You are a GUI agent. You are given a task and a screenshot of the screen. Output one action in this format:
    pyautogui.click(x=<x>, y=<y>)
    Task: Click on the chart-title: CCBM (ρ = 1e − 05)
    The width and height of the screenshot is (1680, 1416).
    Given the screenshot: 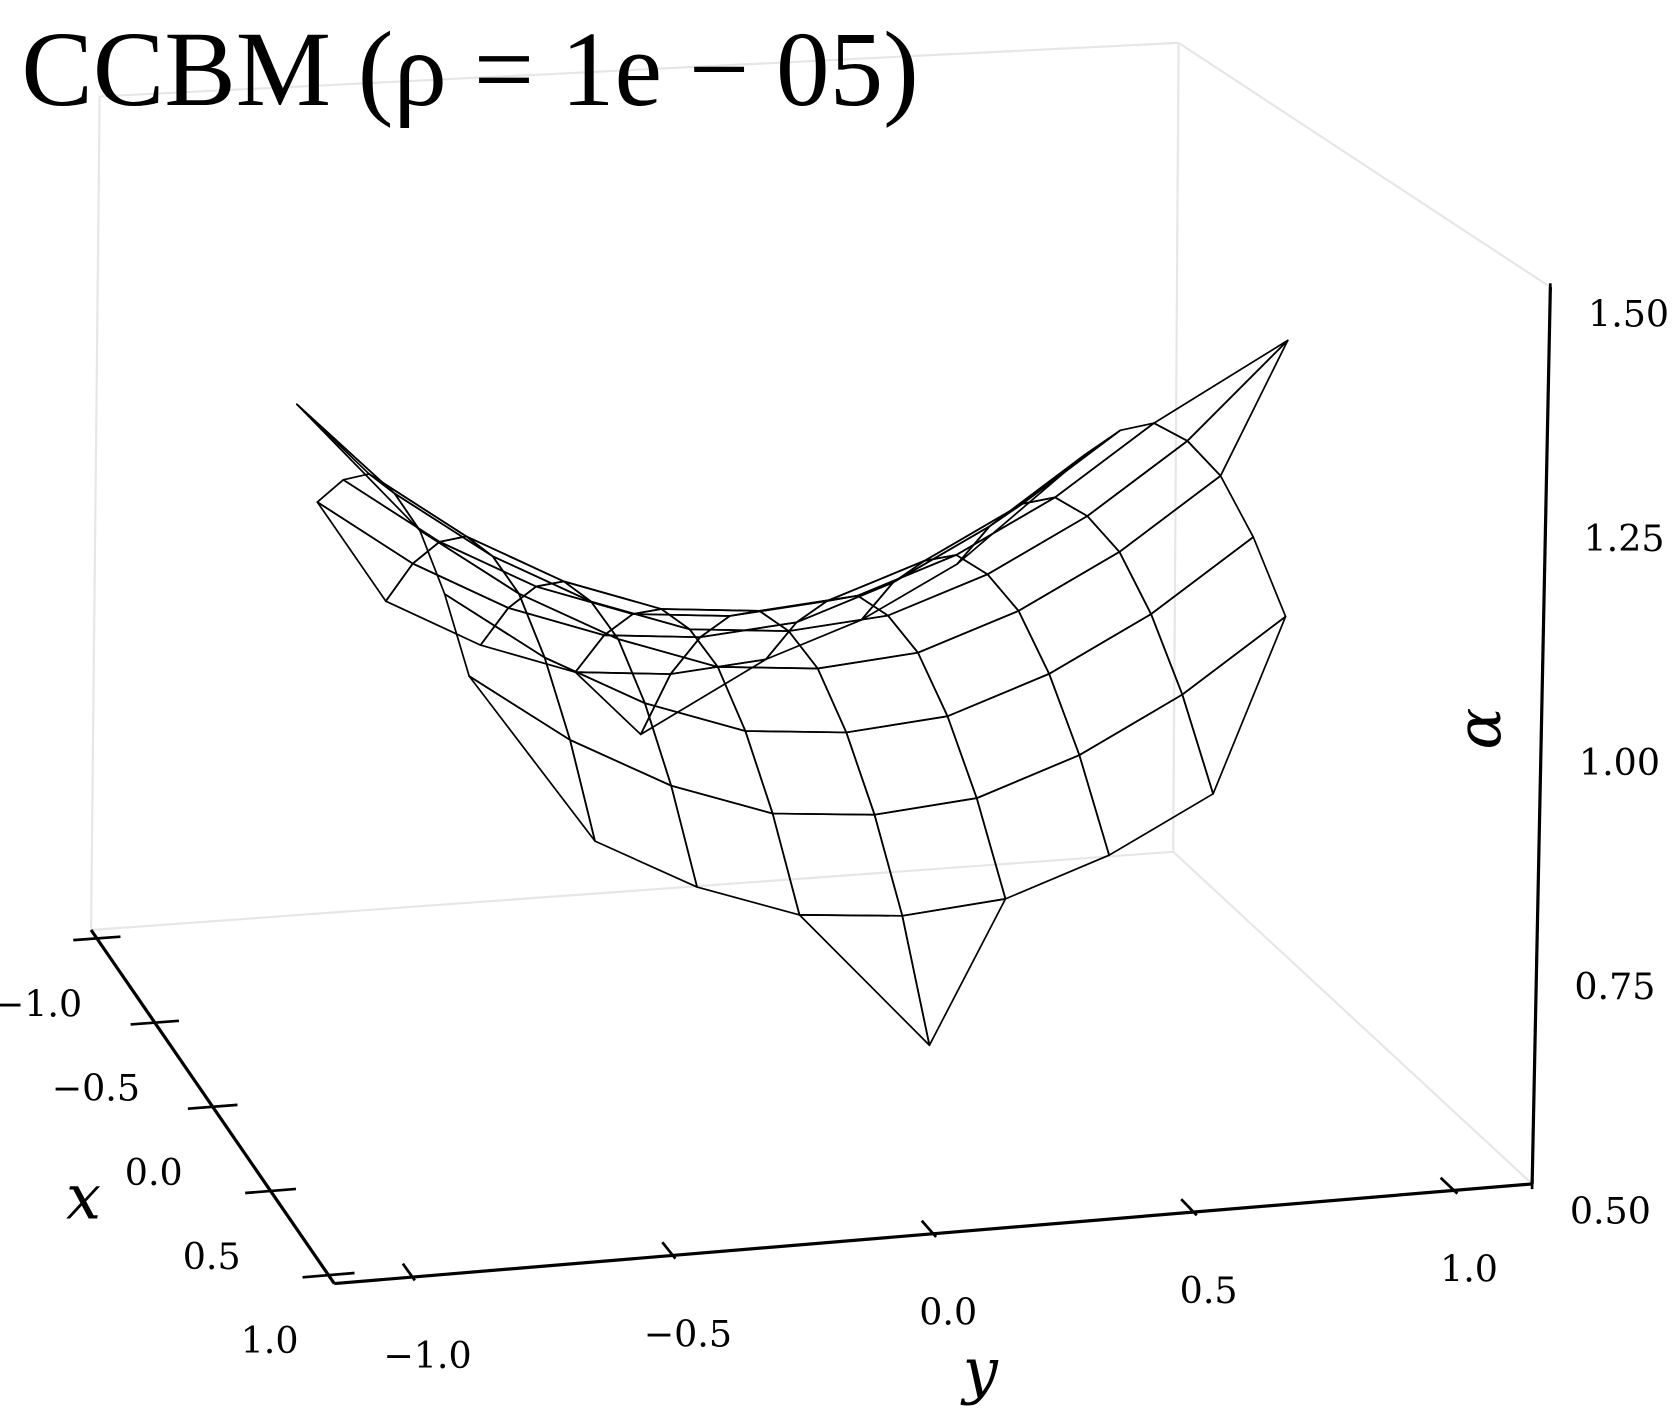 What is the action you would take?
    pyautogui.click(x=469, y=70)
    